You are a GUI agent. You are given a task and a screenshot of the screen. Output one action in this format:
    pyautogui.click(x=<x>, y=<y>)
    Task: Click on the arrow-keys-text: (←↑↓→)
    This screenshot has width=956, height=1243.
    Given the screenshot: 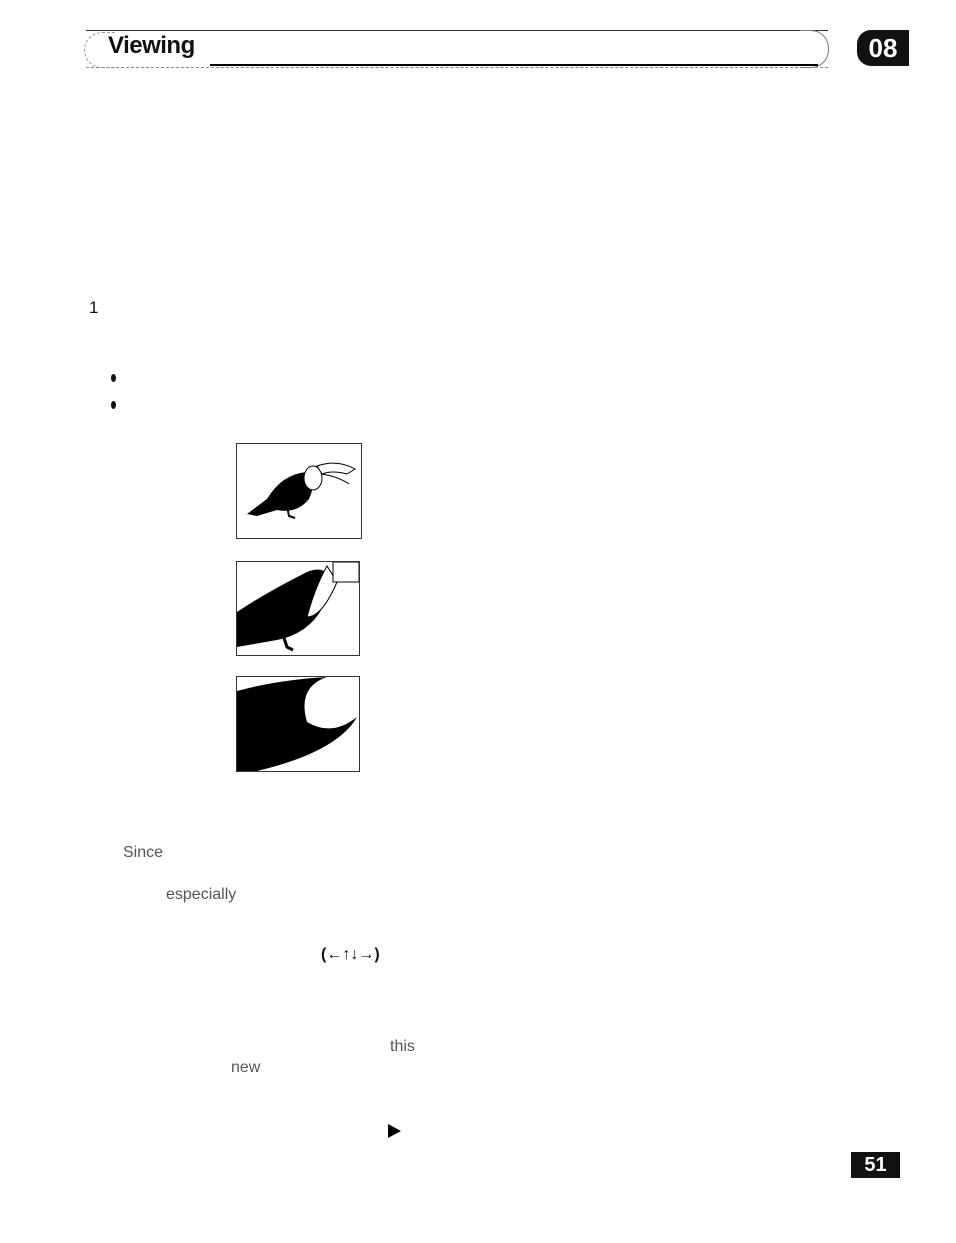 What is the action you would take?
    pyautogui.click(x=350, y=954)
    